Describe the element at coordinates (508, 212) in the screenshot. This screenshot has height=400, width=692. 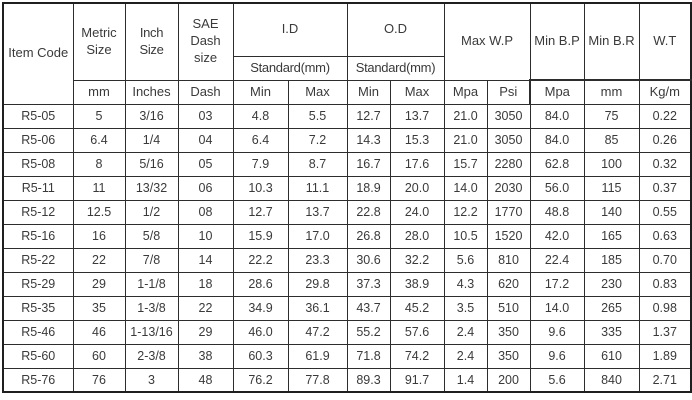
I see `cell-maxwp-psi: 1770` at that location.